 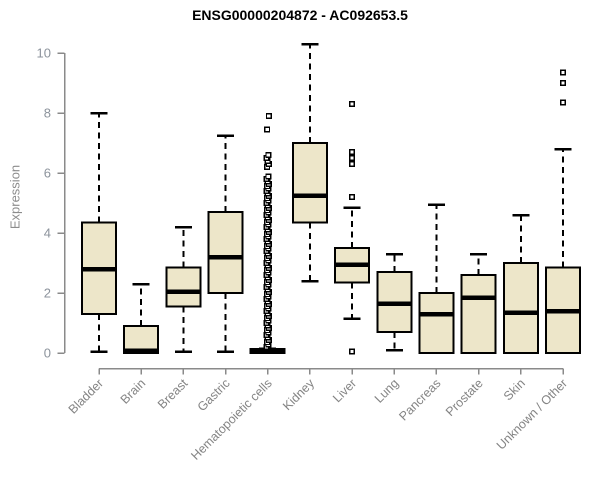 I want to click on box-prostate, so click(x=478, y=303).